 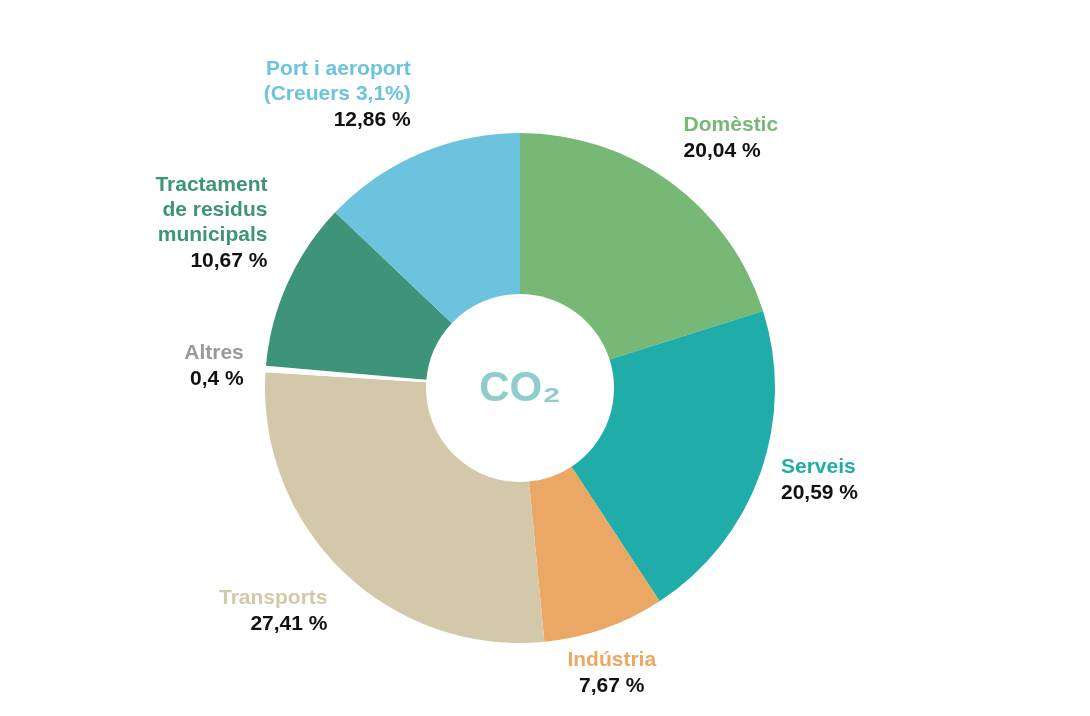 What do you see at coordinates (818, 465) in the screenshot?
I see `slice-label: Serveis` at bounding box center [818, 465].